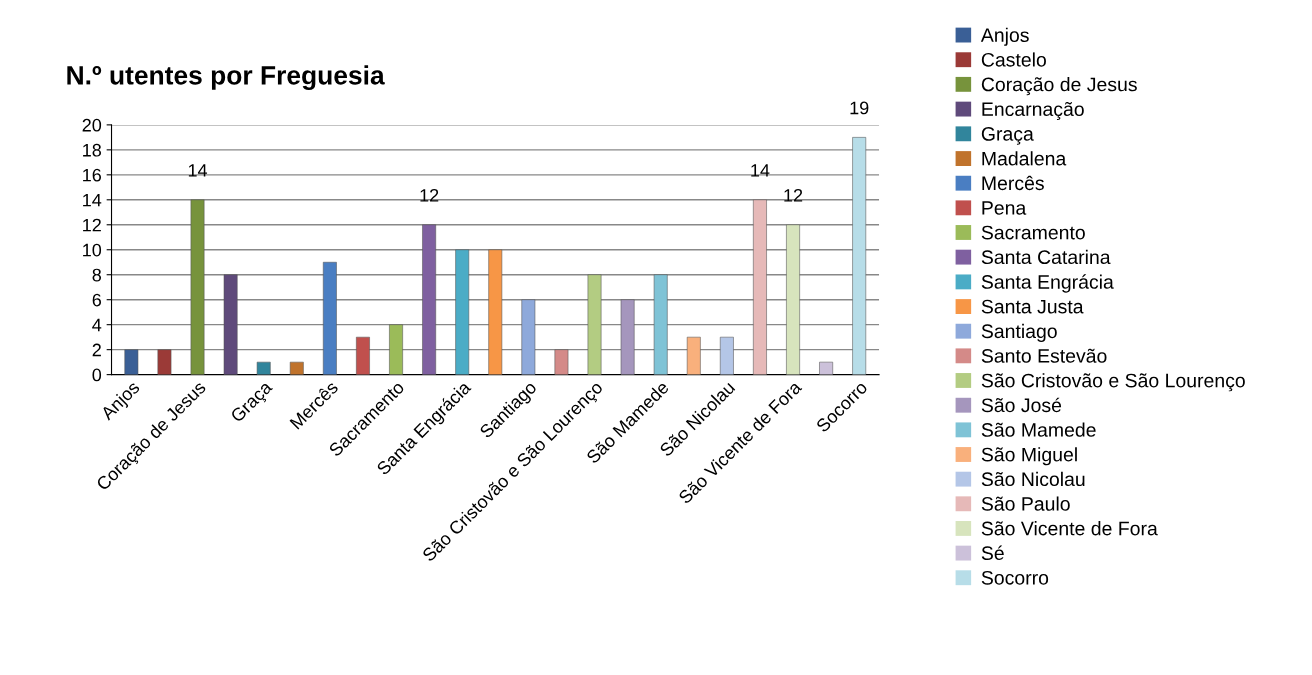  What do you see at coordinates (97, 275) in the screenshot?
I see `y-tick-label: 8` at bounding box center [97, 275].